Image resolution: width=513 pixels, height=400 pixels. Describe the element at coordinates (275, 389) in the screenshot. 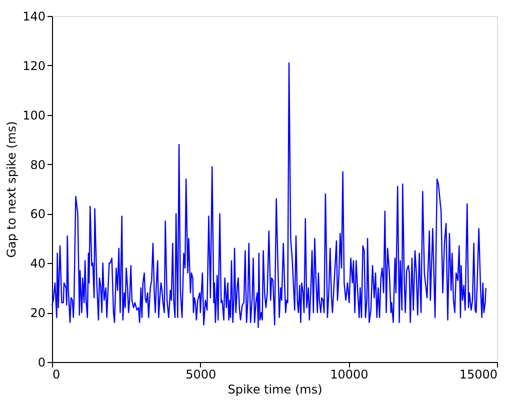

I see `x-axis-title: Spike time (ms)` at that location.